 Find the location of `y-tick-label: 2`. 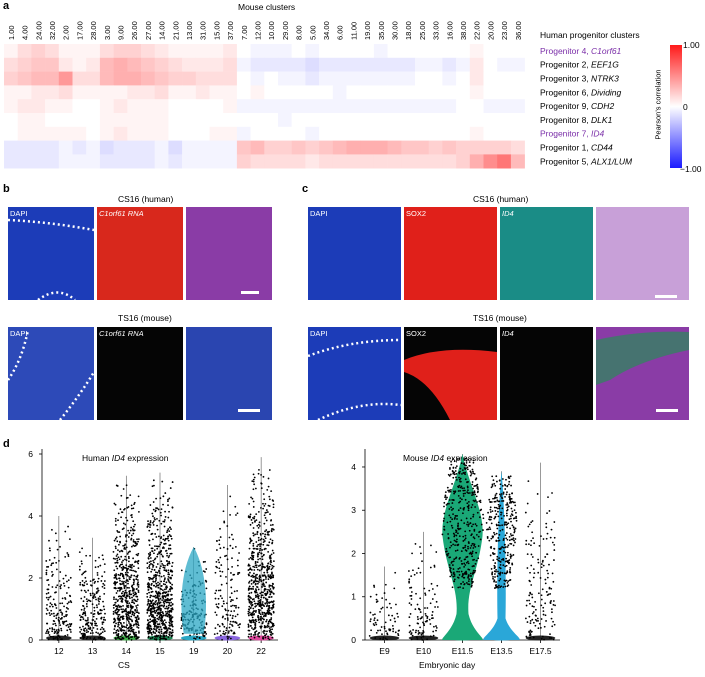

y-tick-label: 2 is located at coordinates (353, 553).